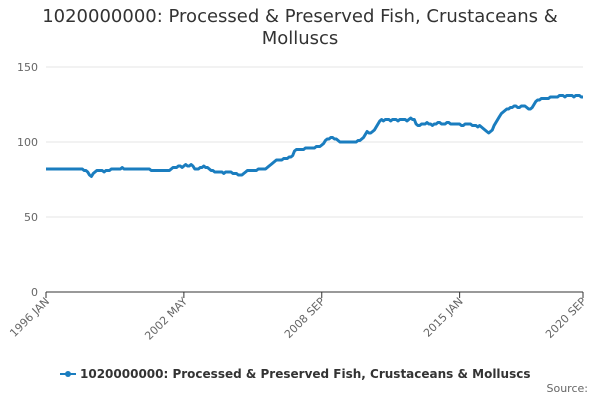 Image resolution: width=600 pixels, height=400 pixels. What do you see at coordinates (166, 319) in the screenshot?
I see `x-tick-label: 2002 MAY` at bounding box center [166, 319].